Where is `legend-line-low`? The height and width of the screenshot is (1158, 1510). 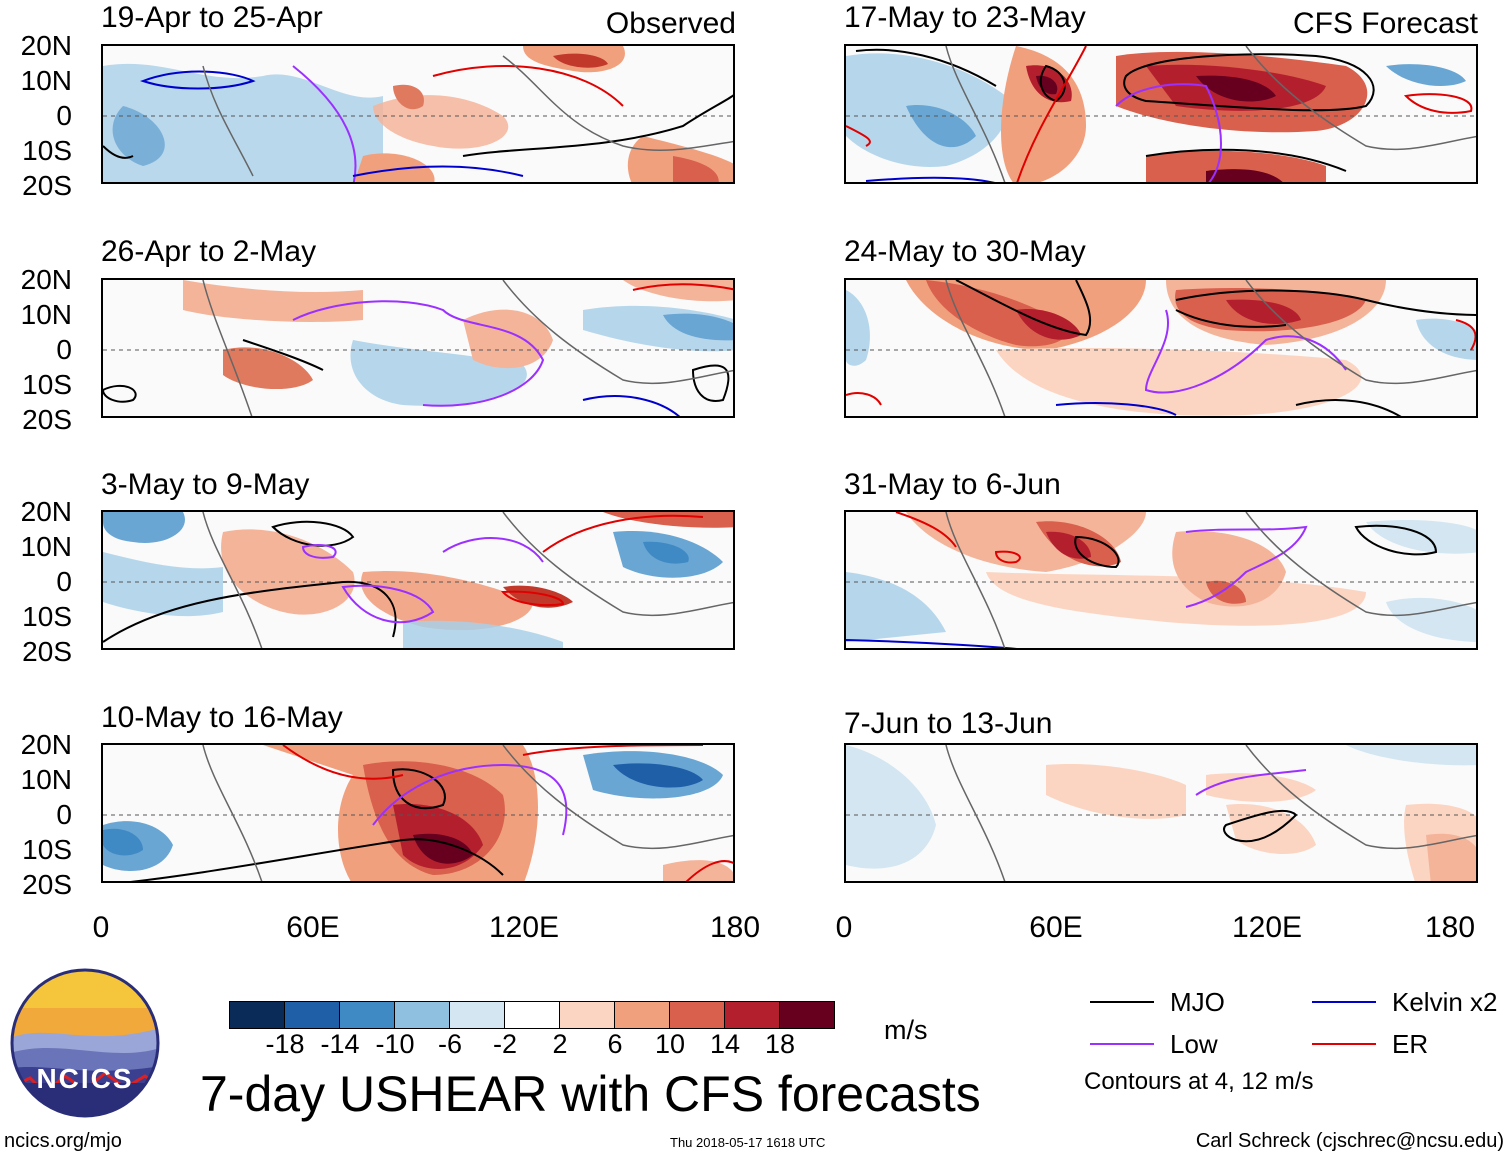 legend-line-low is located at coordinates (1122, 1044).